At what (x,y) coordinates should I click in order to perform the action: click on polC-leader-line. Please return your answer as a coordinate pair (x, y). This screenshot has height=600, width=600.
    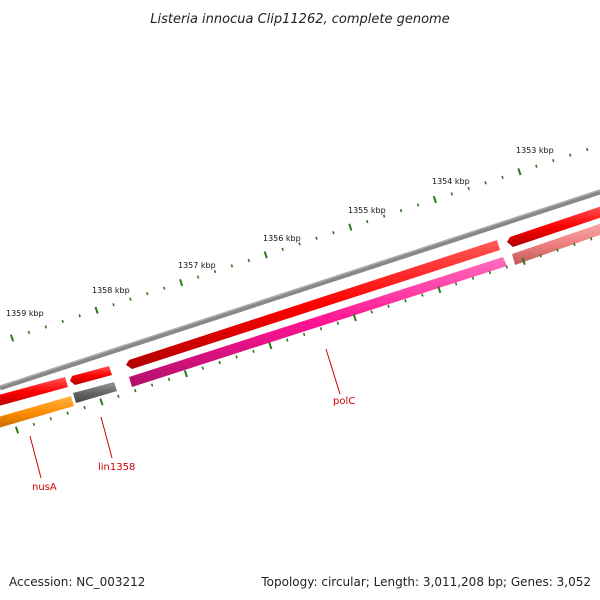
    Looking at the image, I should click on (333, 371).